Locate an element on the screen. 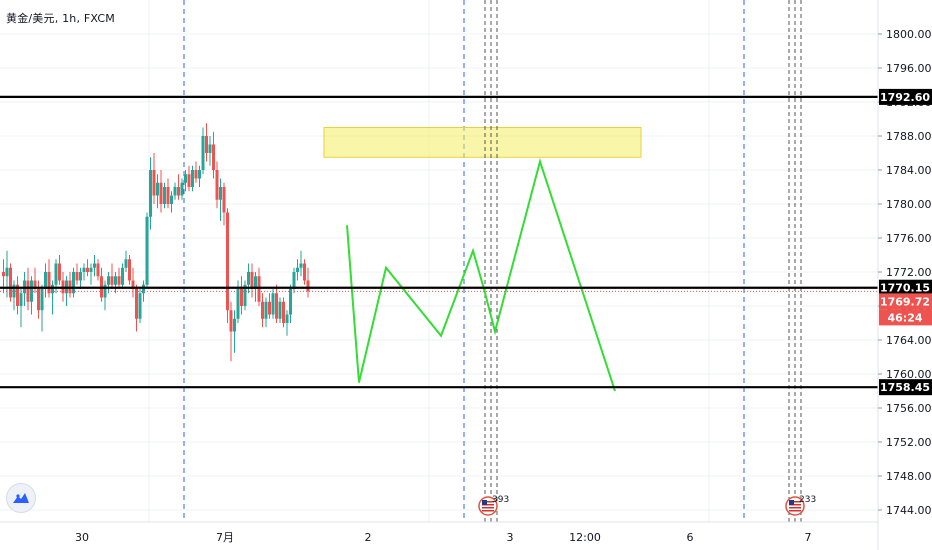 This screenshot has width=932, height=550. projection-path is located at coordinates (481, 274).